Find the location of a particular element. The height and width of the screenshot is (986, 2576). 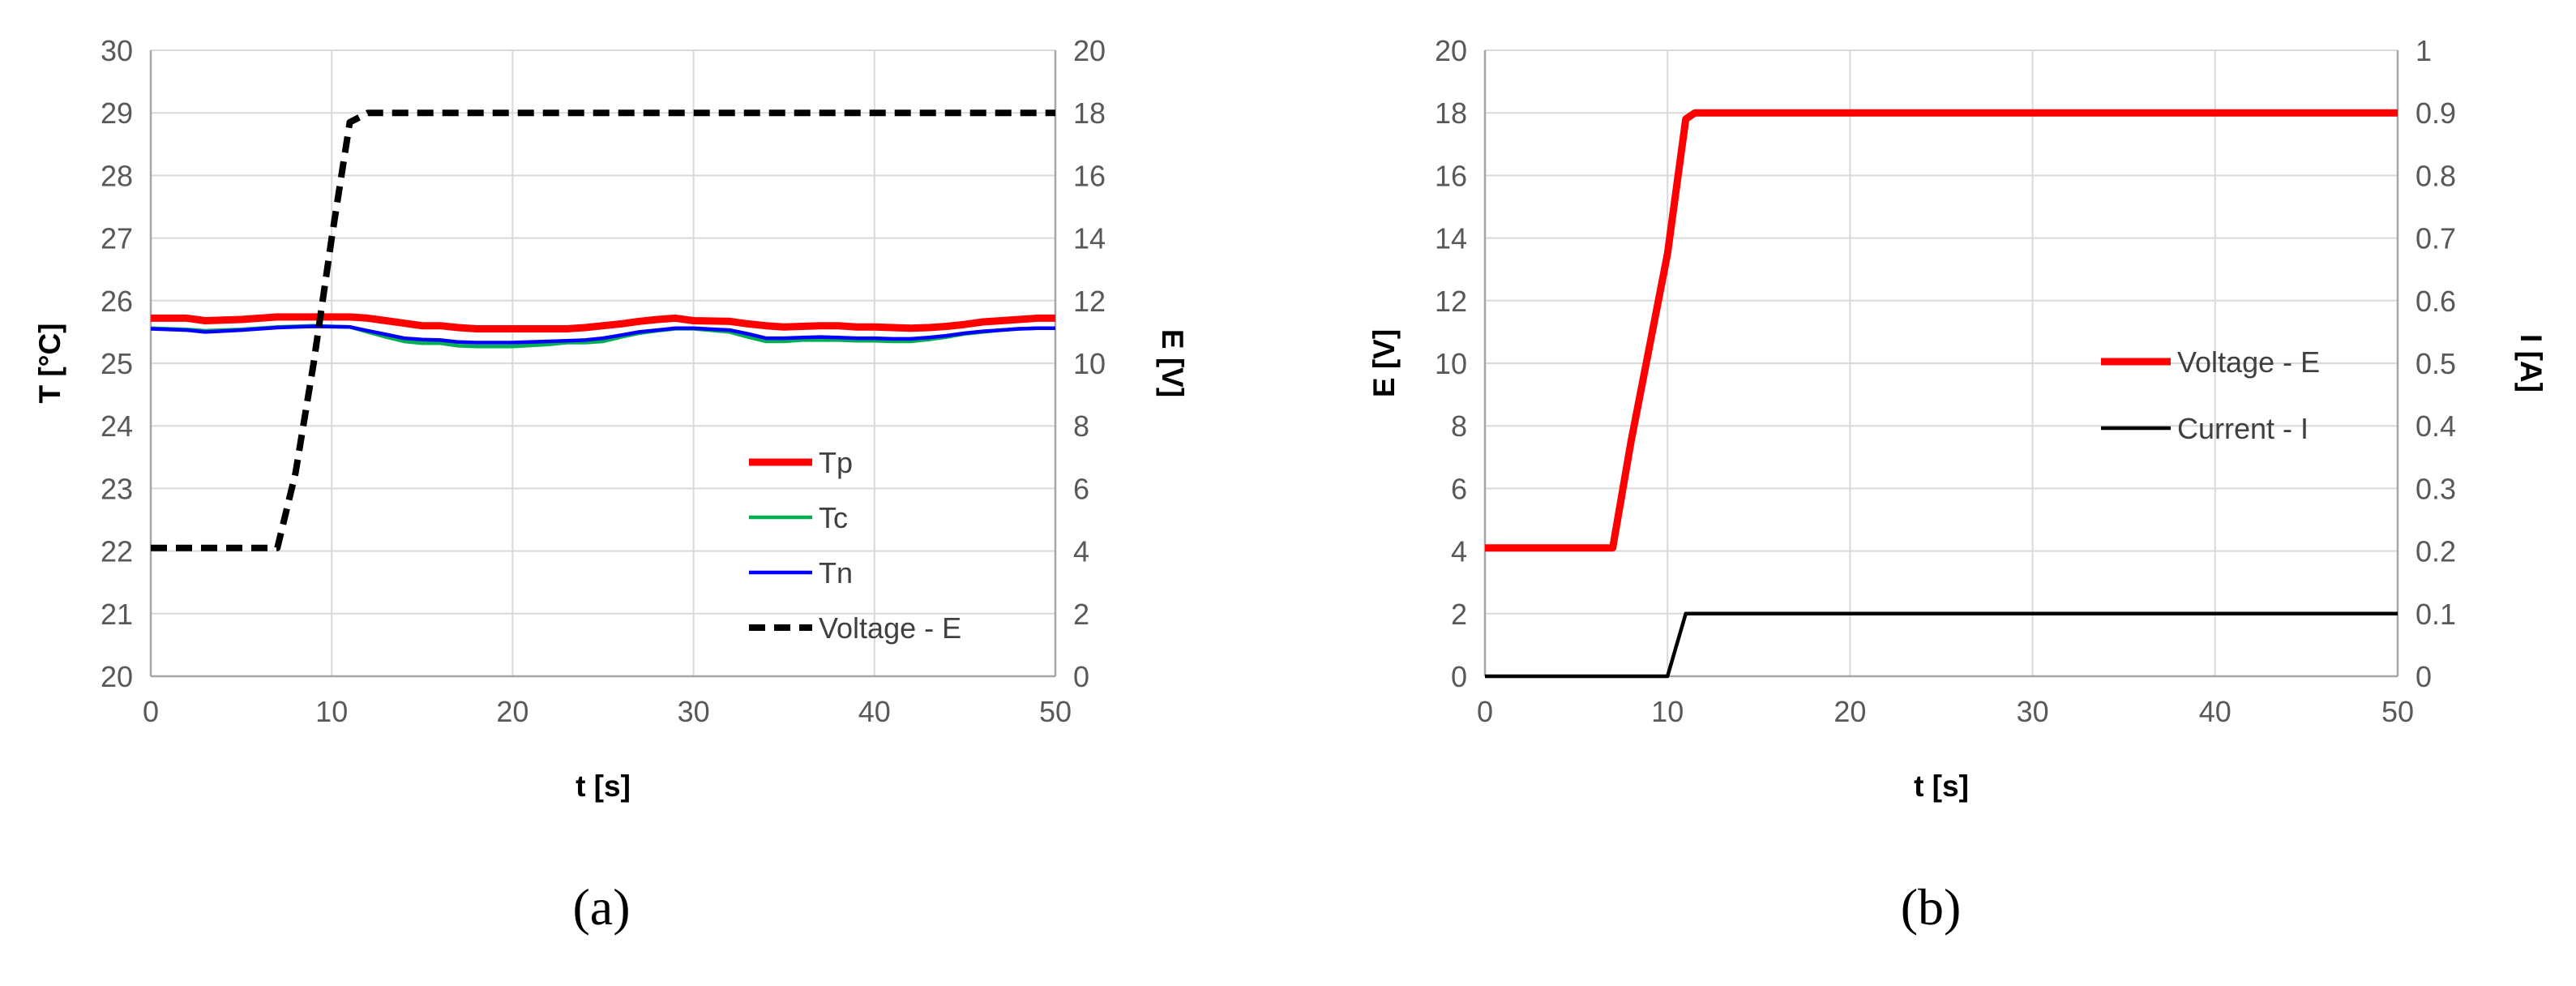

y-left-tick-label: 18 is located at coordinates (1451, 113).